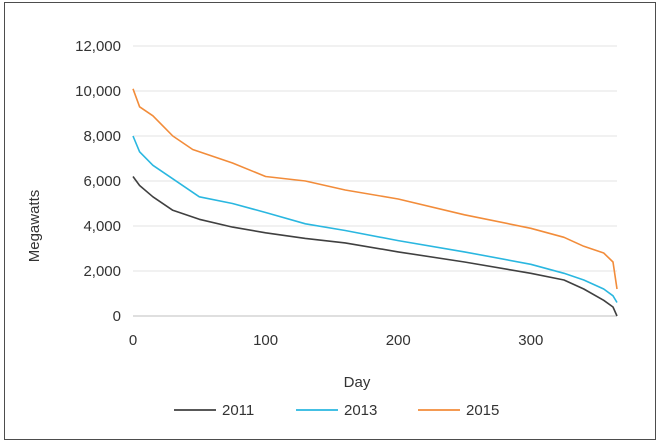 The image size is (662, 444). Describe the element at coordinates (214, 410) in the screenshot. I see `legend-item-2011: 2011` at that location.